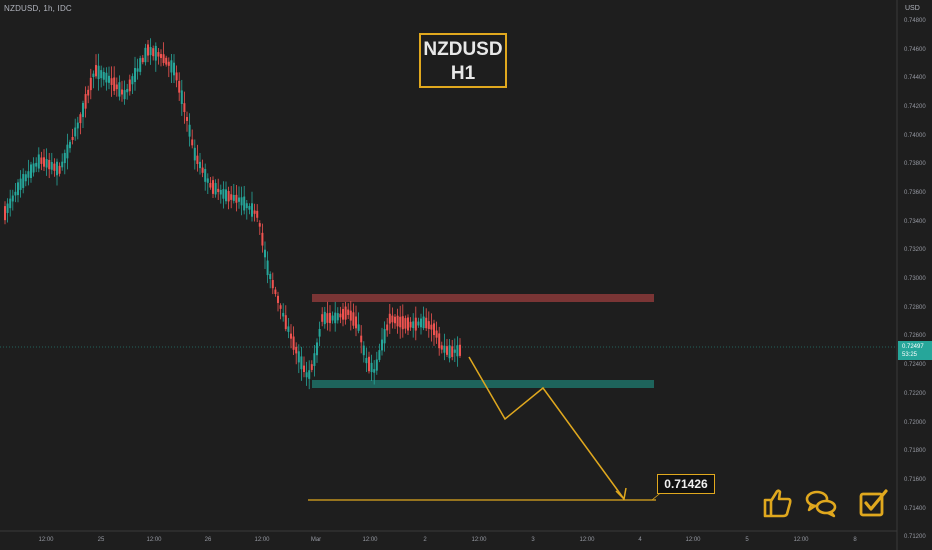  What do you see at coordinates (821, 503) in the screenshot?
I see `comments-icon` at bounding box center [821, 503].